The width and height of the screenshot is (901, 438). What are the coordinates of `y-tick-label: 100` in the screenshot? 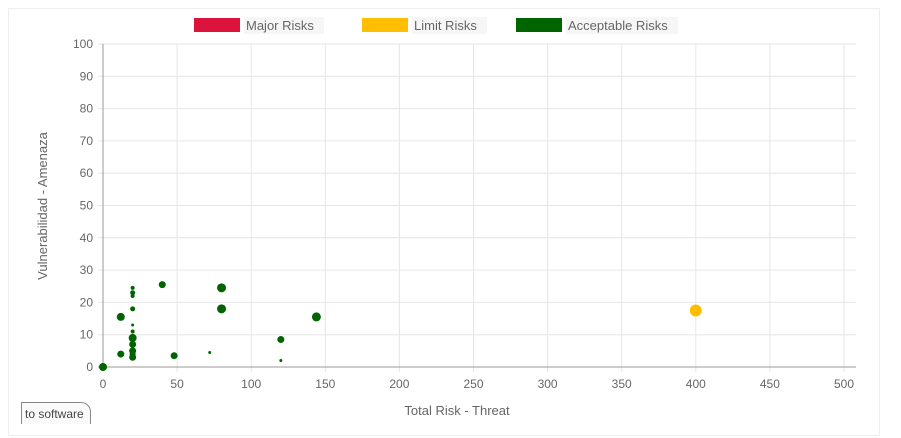 It's located at (83, 44).